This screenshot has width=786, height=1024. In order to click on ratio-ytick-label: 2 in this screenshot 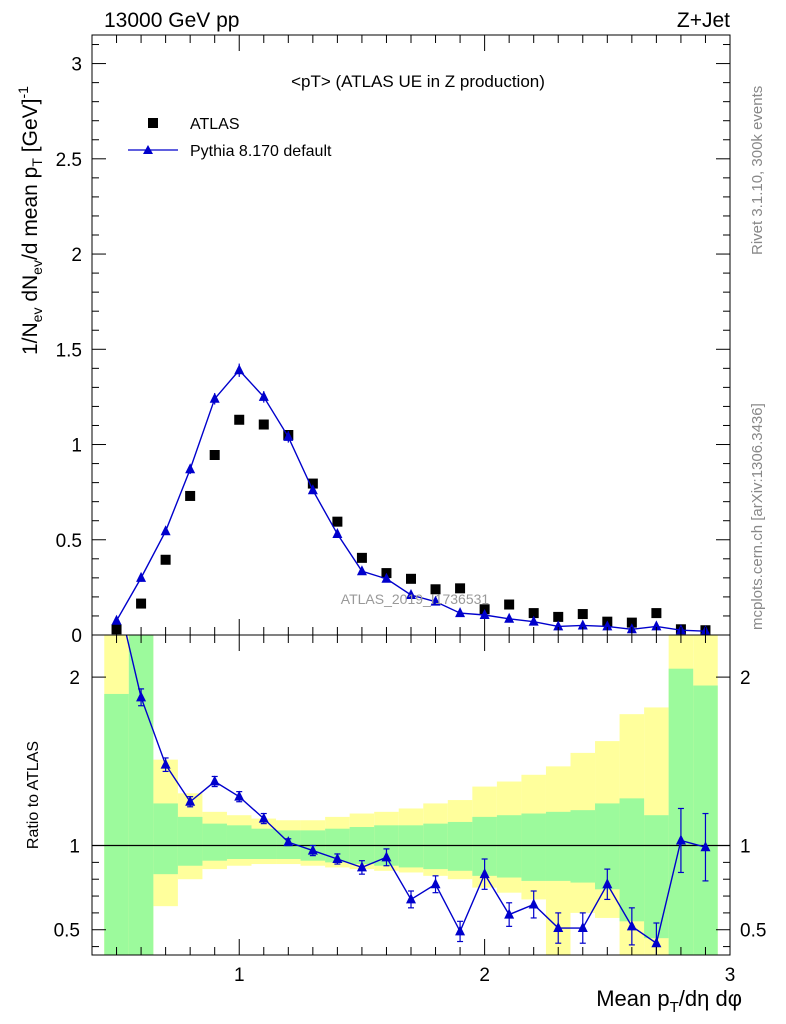, I will do `click(74, 678)`.